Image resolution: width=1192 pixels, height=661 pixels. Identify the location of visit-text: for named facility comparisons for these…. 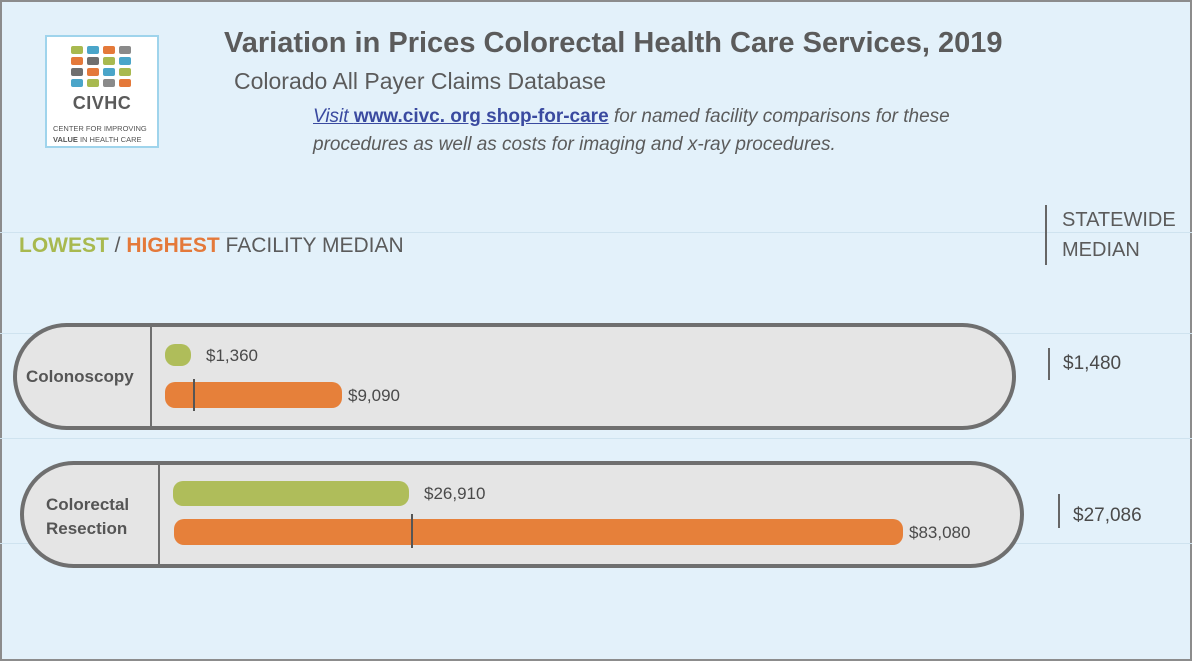
(631, 130).